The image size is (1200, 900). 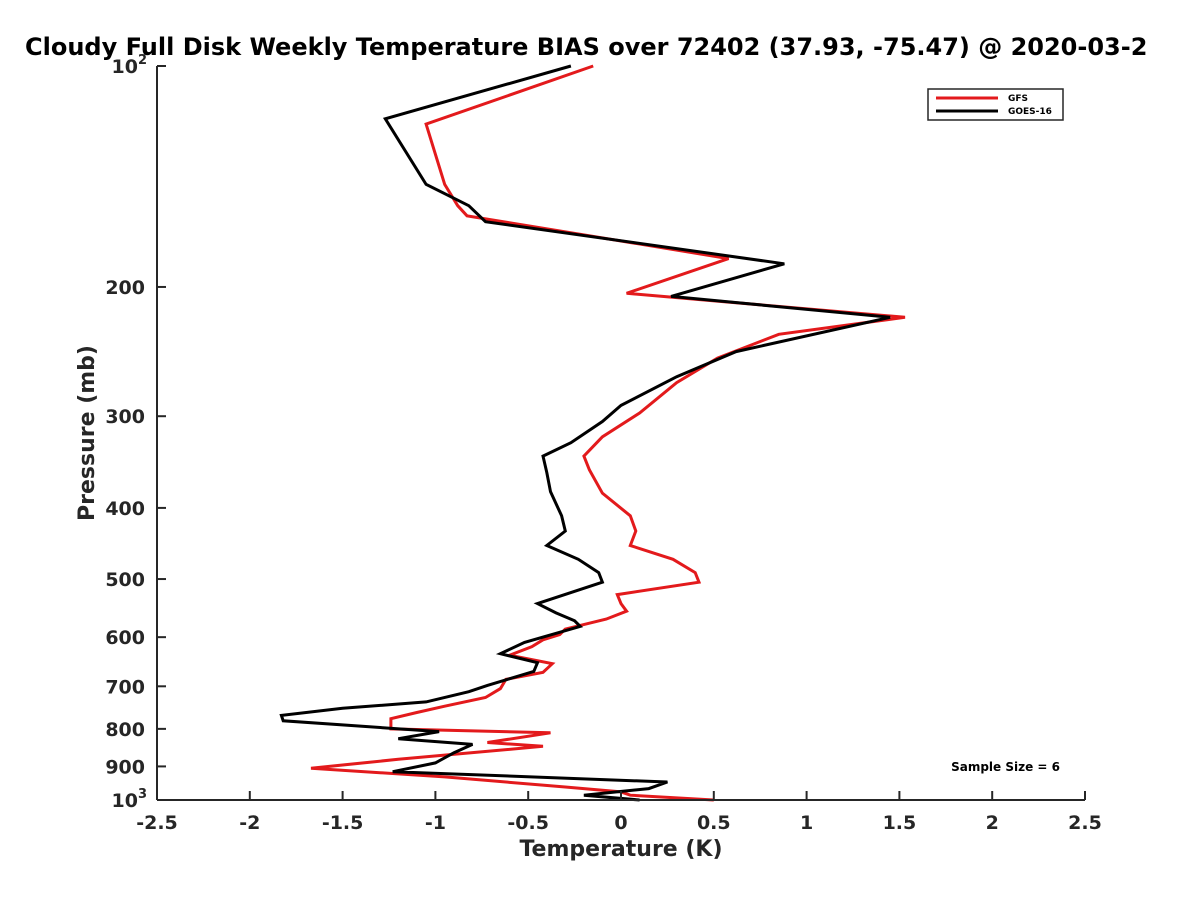 What do you see at coordinates (528, 823) in the screenshot?
I see `x-tick-label: -0.5` at bounding box center [528, 823].